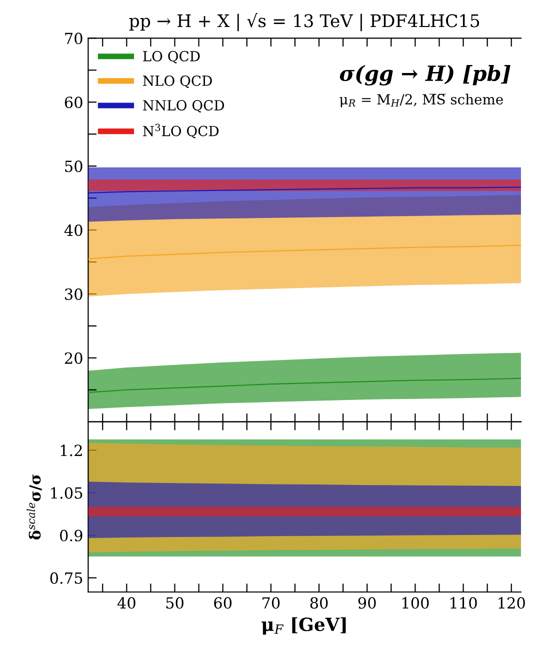  I want to click on y-tick-label: 0.75, so click(66, 578).